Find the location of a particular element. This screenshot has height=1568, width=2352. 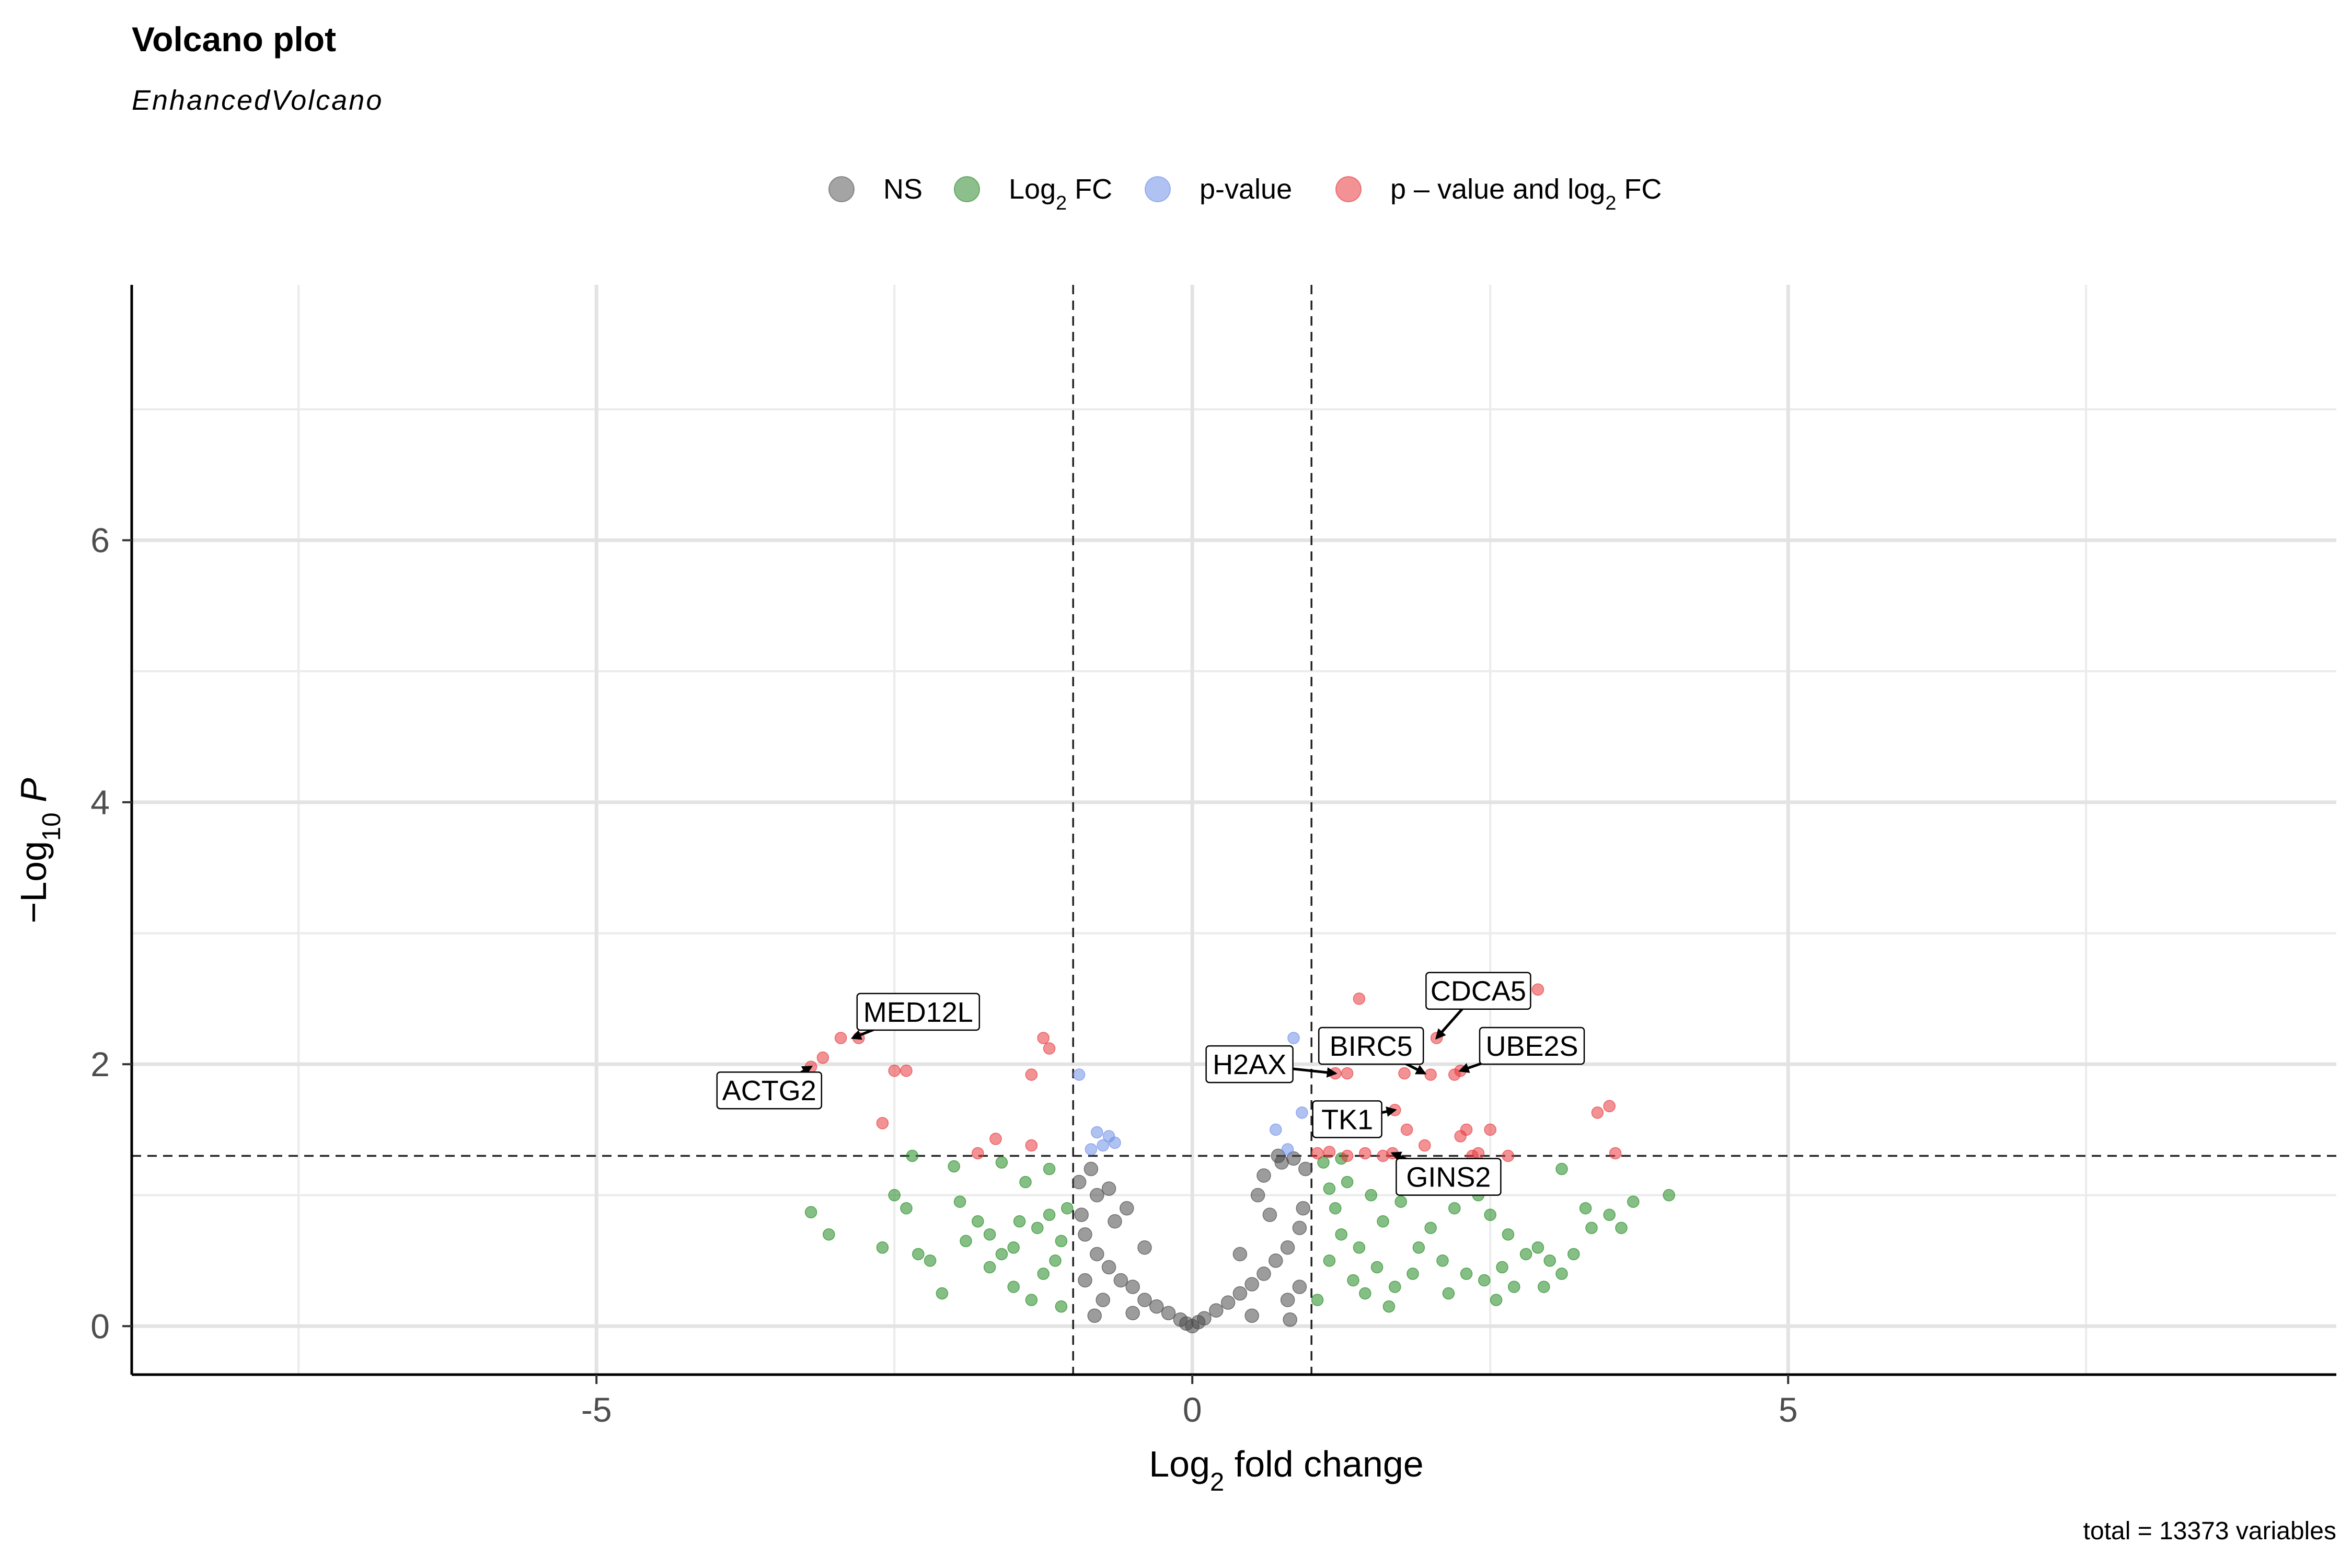

gene-label-cdca5: CDCA5 is located at coordinates (1478, 1006).